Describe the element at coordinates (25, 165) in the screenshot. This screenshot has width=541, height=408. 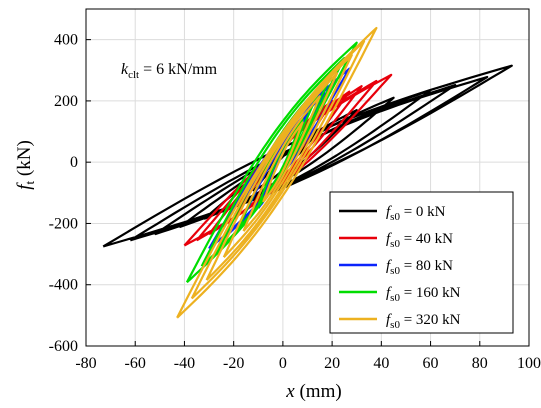
I see `y-axis-label: ft (kN)` at that location.